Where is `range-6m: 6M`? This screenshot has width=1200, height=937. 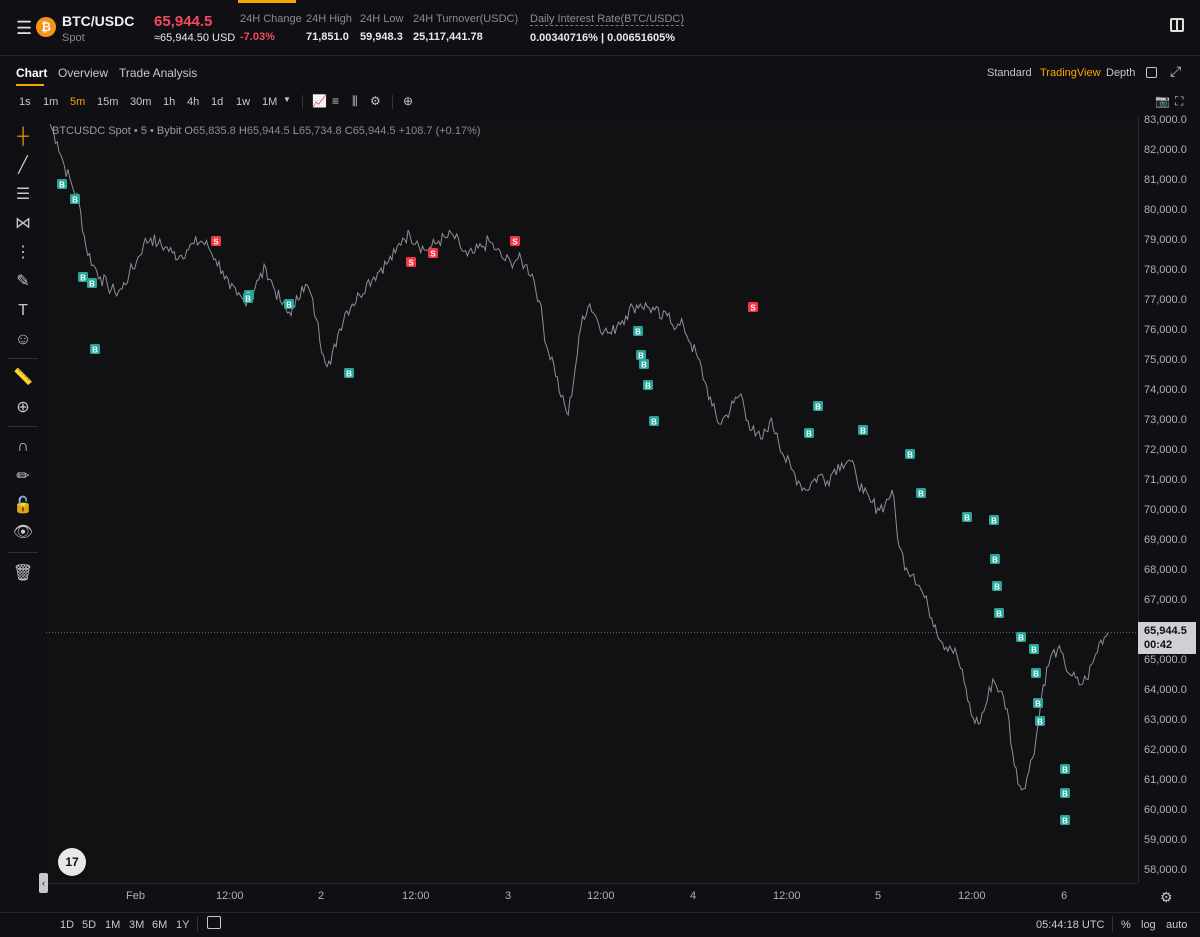 range-6m: 6M is located at coordinates (160, 925).